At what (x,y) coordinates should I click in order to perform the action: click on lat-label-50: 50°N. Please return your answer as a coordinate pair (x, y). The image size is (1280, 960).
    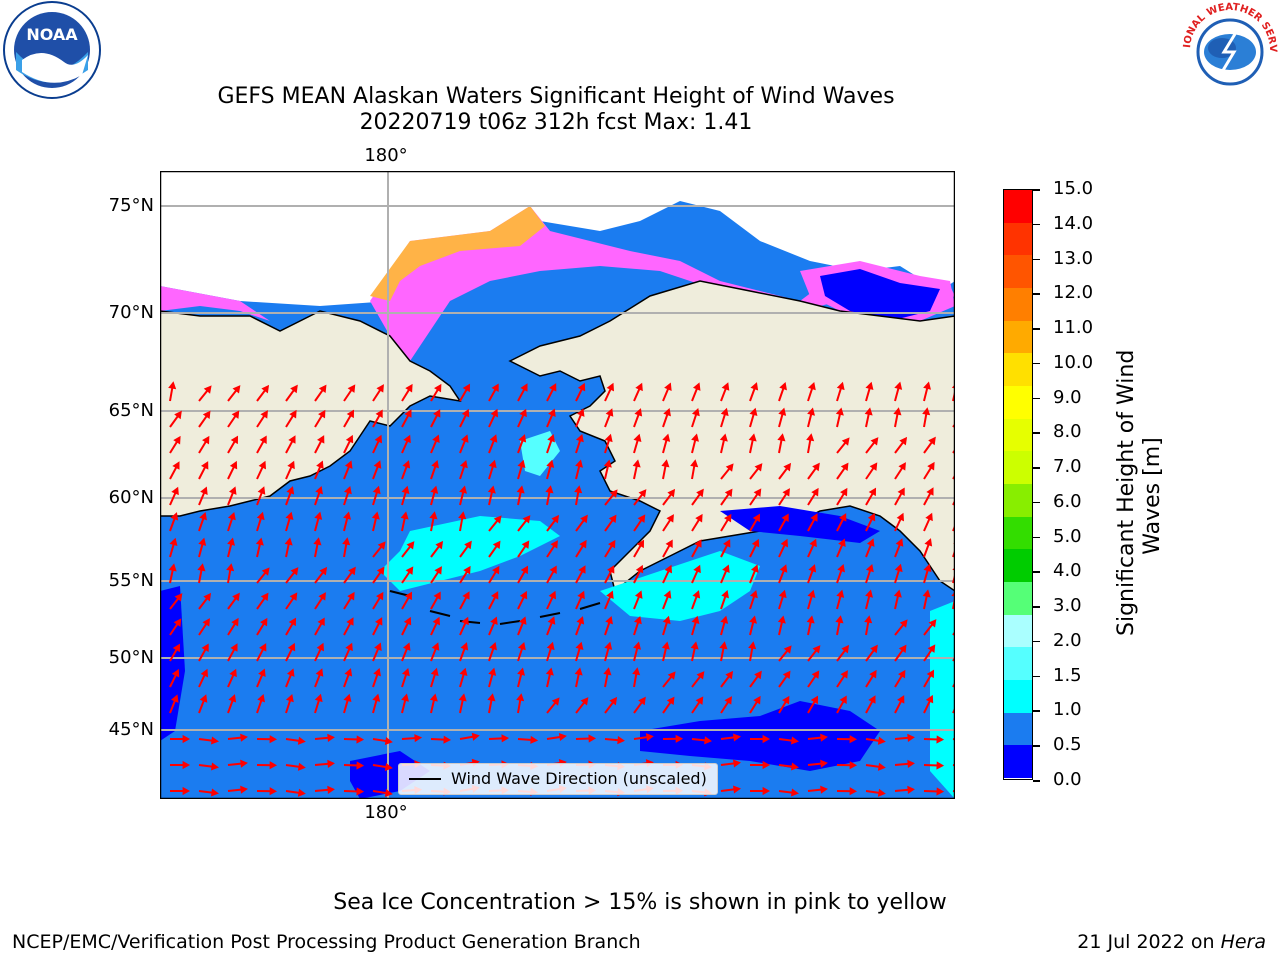
    Looking at the image, I should click on (131, 657).